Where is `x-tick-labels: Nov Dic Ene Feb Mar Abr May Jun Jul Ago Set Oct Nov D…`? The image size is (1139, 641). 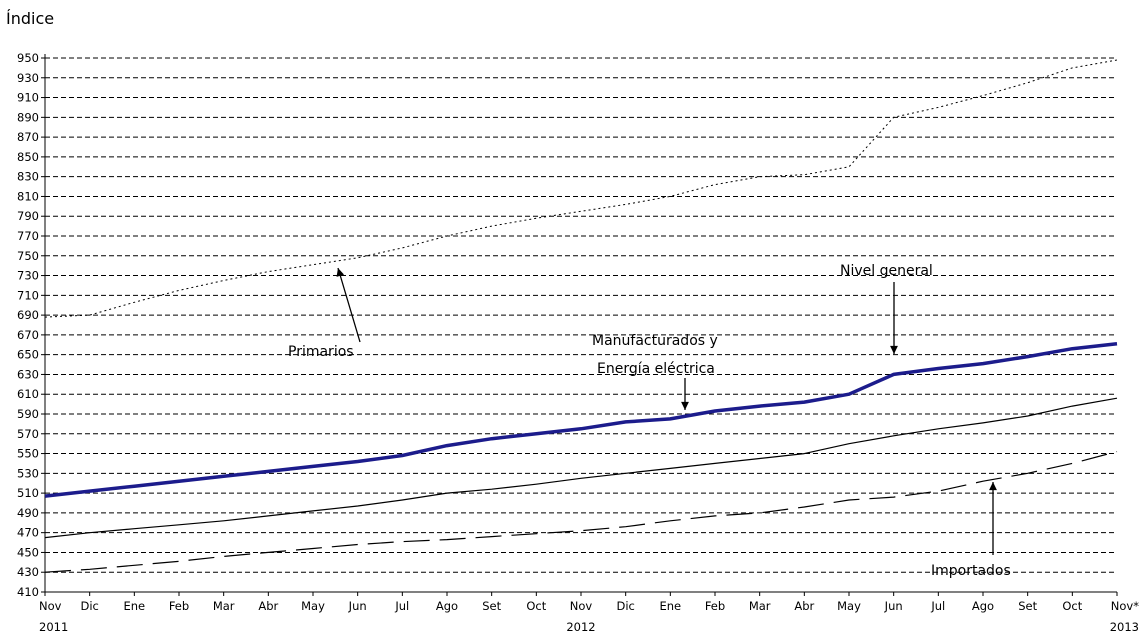 x-tick-labels: Nov Dic Ene Feb Mar Abr May Jun Jul Ago Set Oct Nov D… is located at coordinates (589, 616).